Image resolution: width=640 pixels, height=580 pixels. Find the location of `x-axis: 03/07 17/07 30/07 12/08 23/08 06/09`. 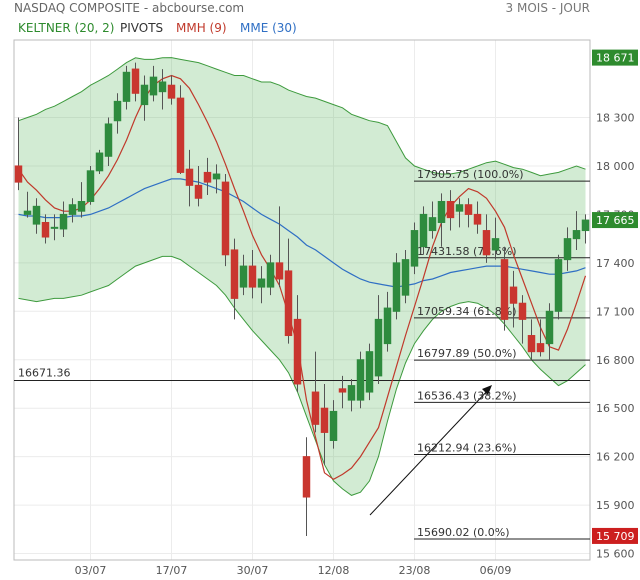

x-axis: 03/07 17/07 30/07 12/08 23/08 06/09 is located at coordinates (293, 570).